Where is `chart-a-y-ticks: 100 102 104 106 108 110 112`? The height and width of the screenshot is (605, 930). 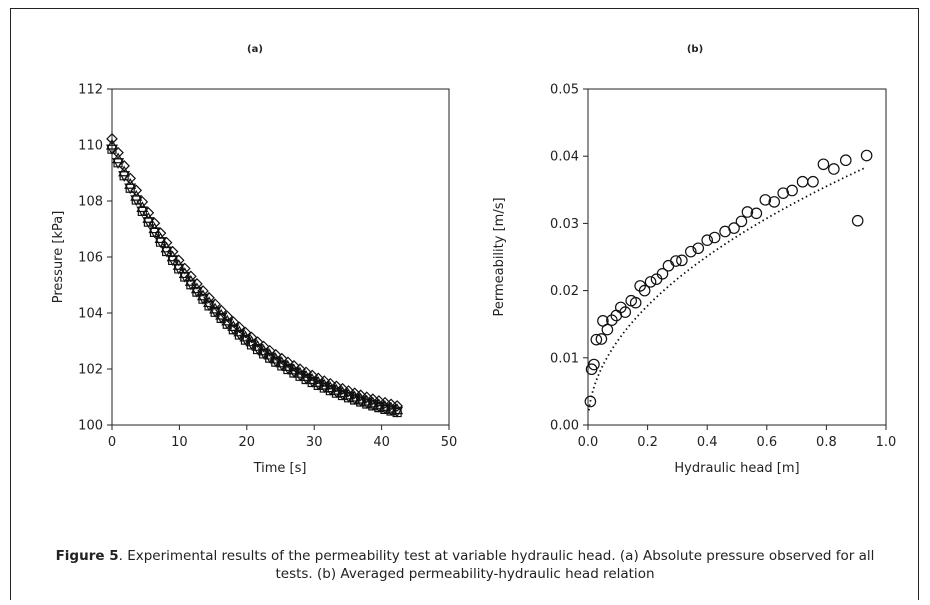
chart-a-y-ticks: 100 102 104 106 108 110 112 is located at coordinates (95, 258).